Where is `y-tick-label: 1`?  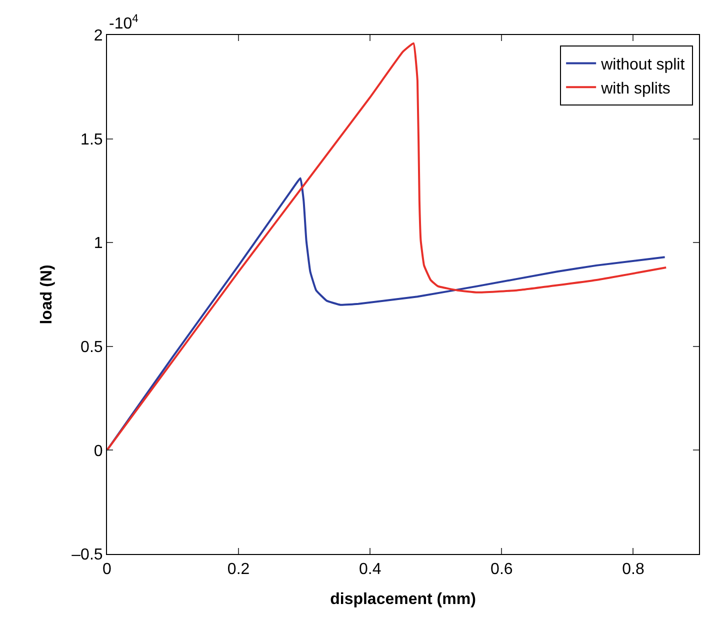 y-tick-label: 1 is located at coordinates (98, 243).